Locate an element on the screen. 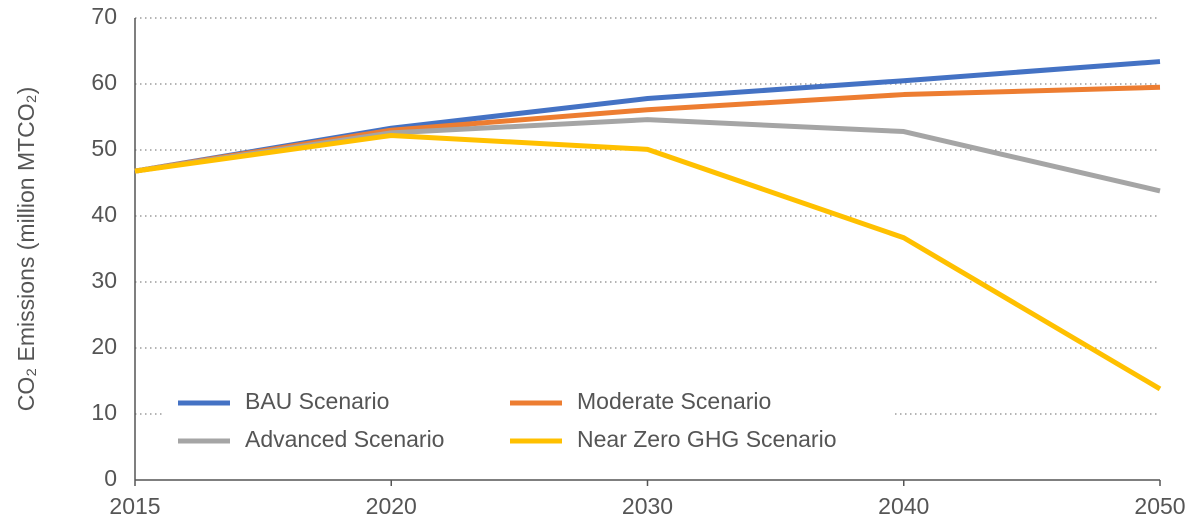  y-tick-label: 10 is located at coordinates (104, 412).